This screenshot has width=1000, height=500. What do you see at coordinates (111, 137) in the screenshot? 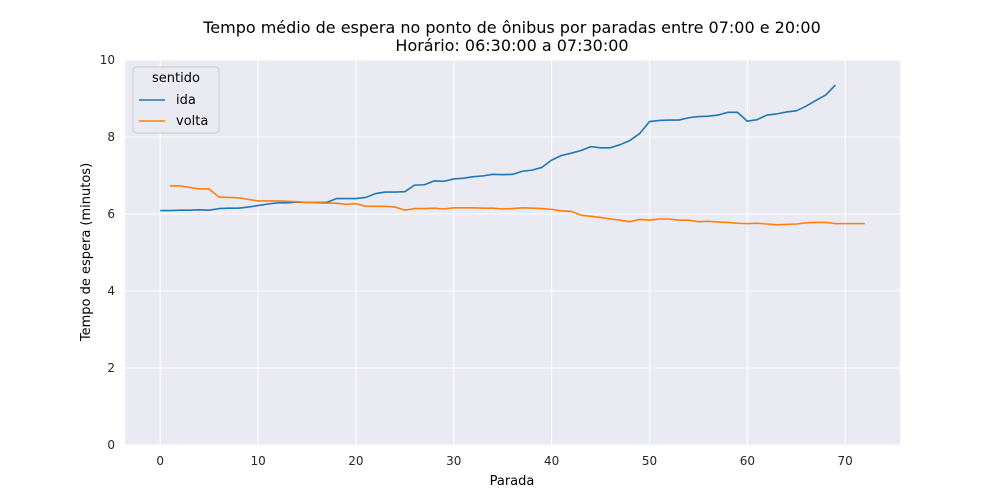
I see `y-tick-label: 8` at bounding box center [111, 137].